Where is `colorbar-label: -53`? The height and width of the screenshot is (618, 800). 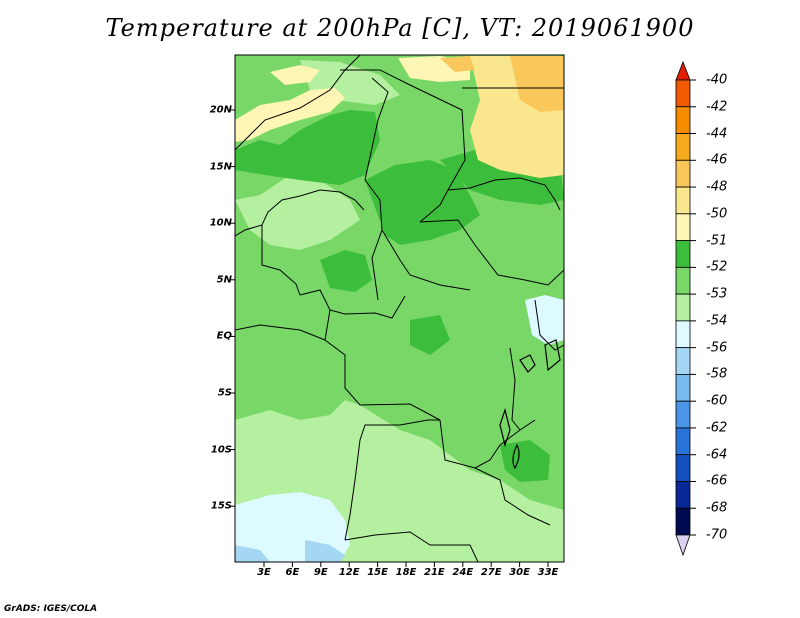
colorbar-label: -53 is located at coordinates (717, 294).